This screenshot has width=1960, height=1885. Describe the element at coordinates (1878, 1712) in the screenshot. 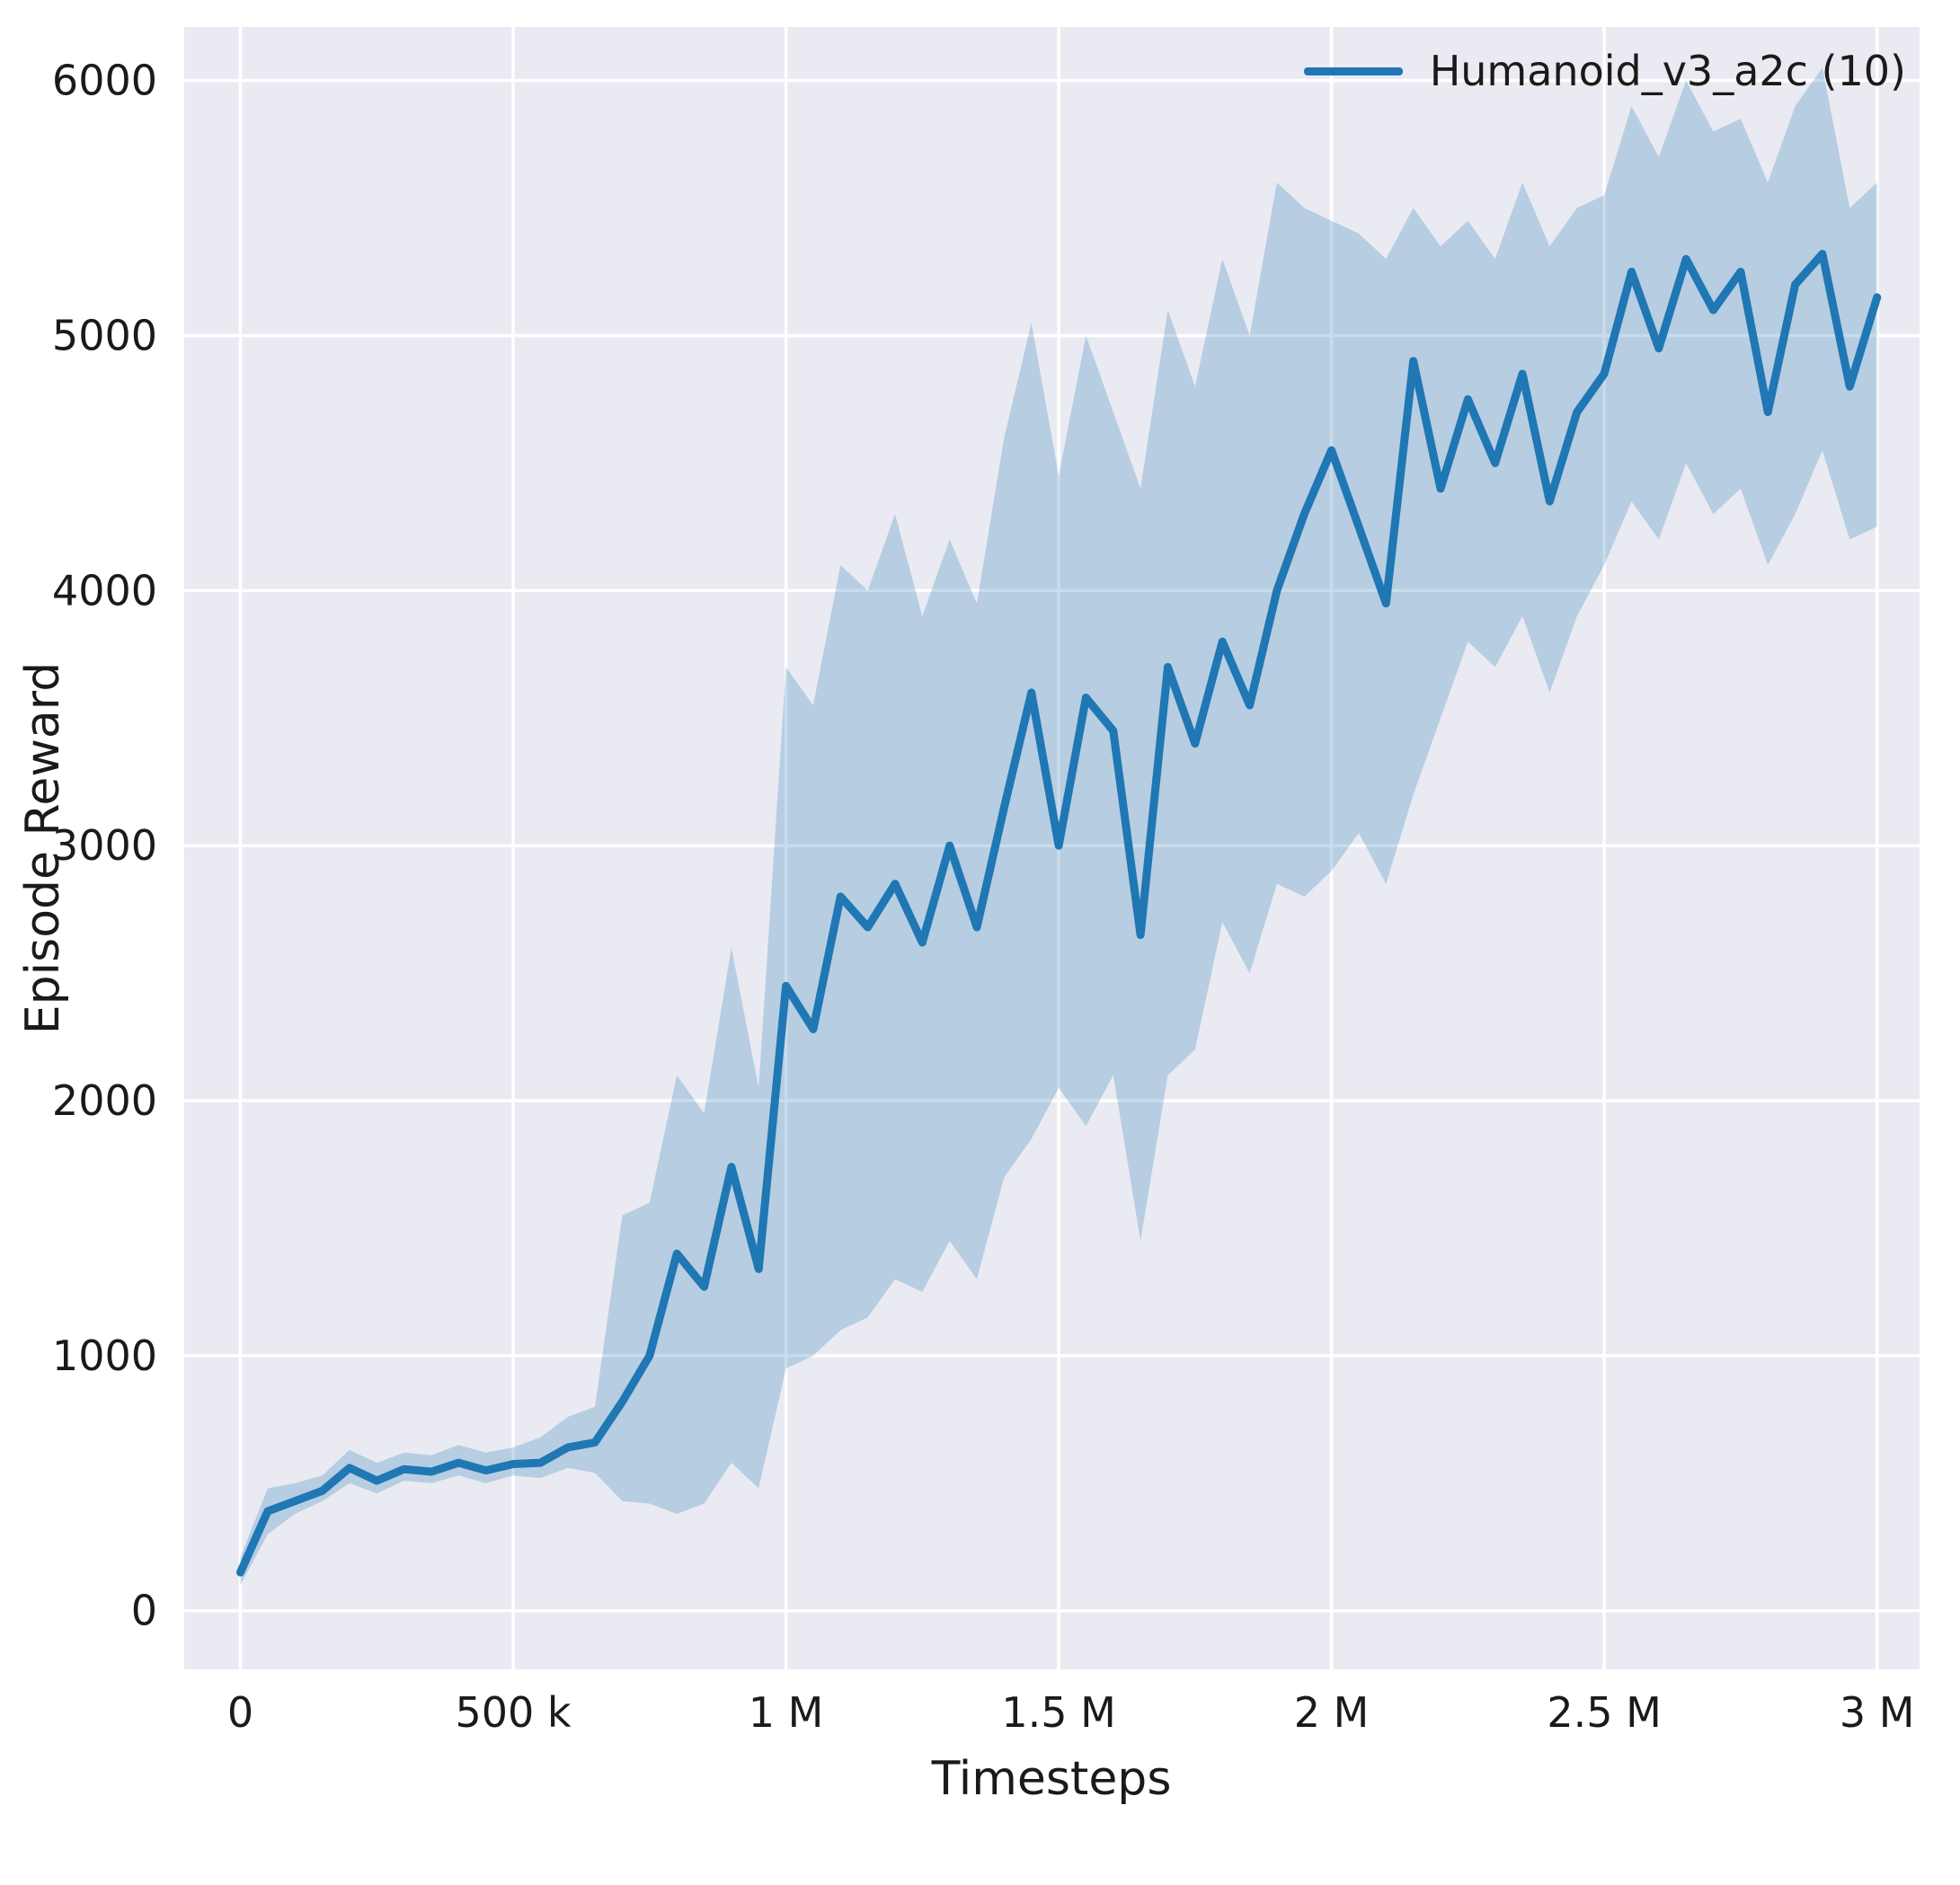

I see `x-tick-label: 3 M` at that location.